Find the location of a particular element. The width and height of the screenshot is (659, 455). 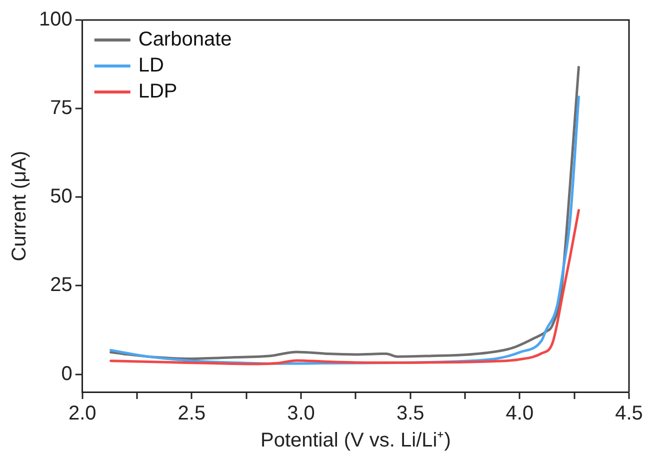

x-axis-title: Potential (V vs. Li/Li⁺) is located at coordinates (355, 441).